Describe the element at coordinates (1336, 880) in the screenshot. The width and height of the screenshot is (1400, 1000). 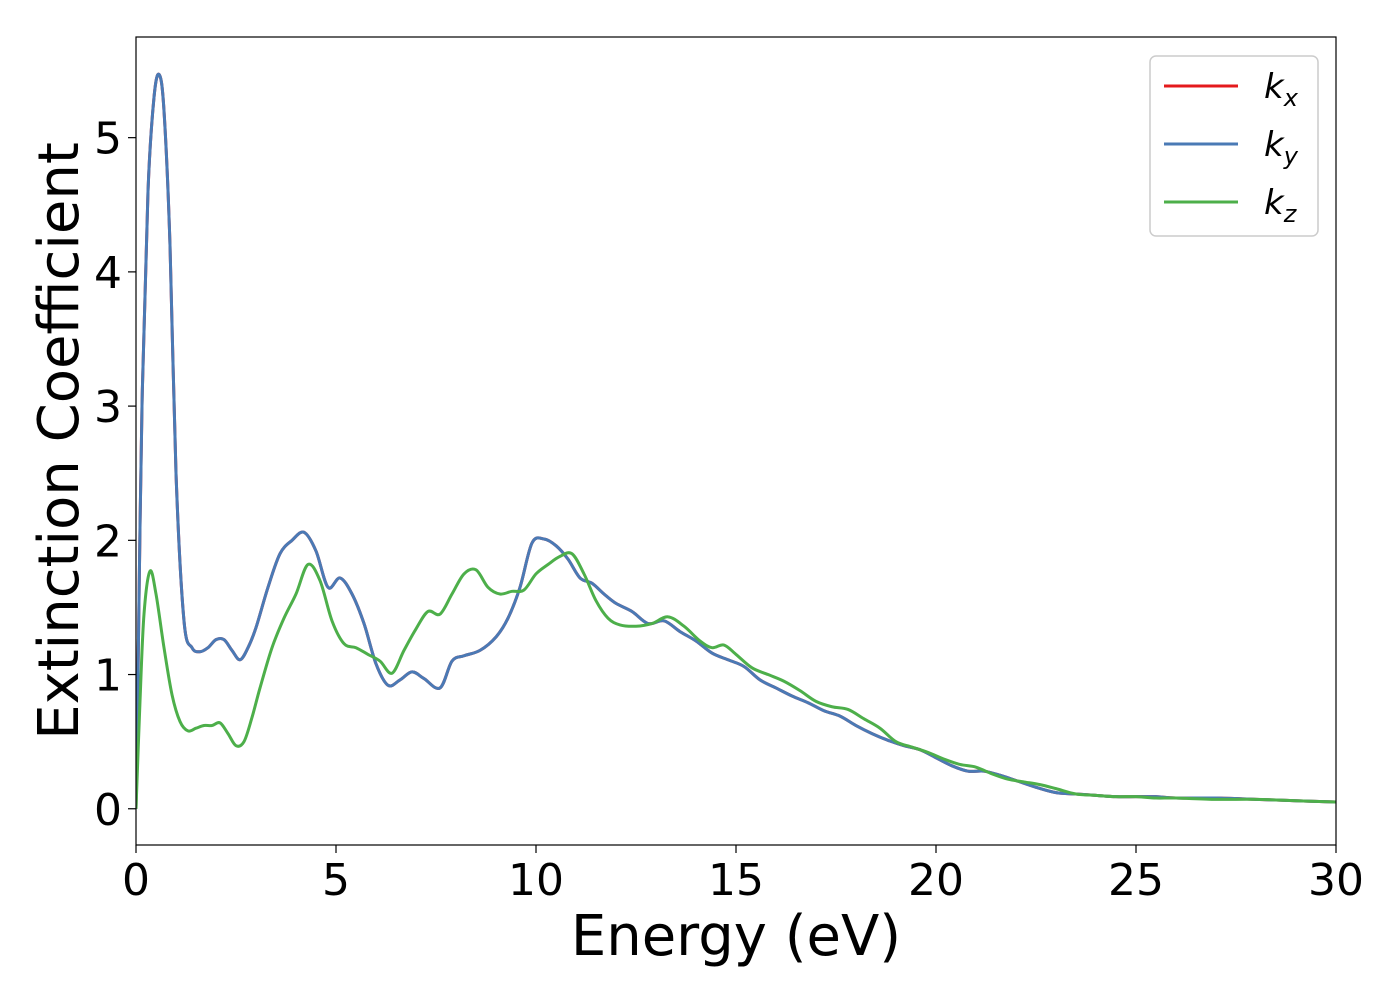
I see `x-tick-label: 30` at that location.